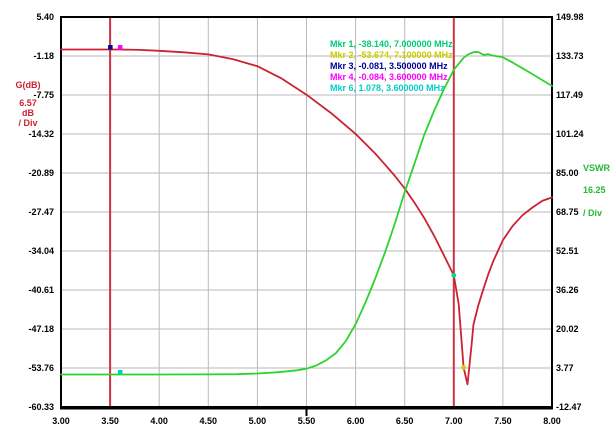 The width and height of the screenshot is (616, 438). I want to click on x-tick-label: 3.00, so click(61, 421).